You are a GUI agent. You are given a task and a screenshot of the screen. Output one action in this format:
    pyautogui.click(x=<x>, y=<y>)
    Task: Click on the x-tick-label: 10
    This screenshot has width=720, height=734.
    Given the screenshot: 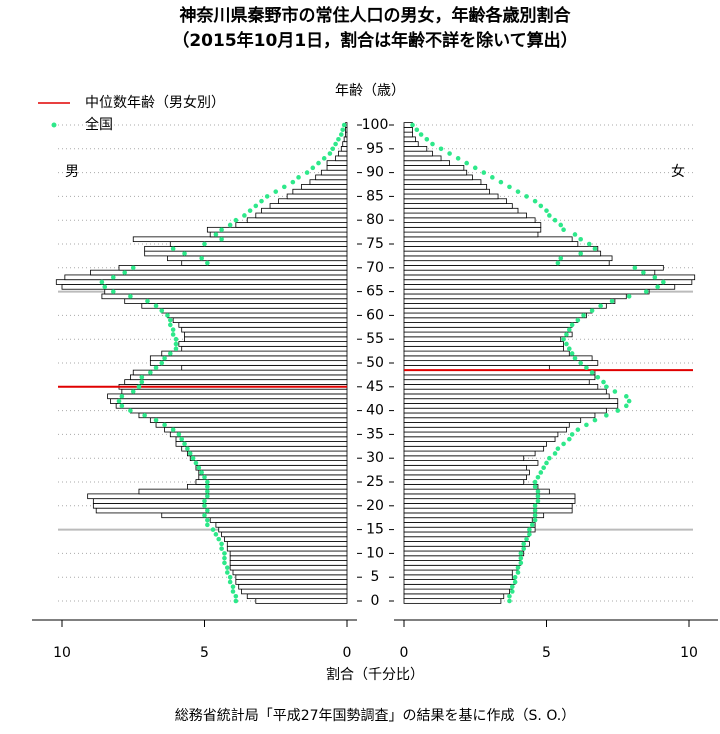 What is the action you would take?
    pyautogui.click(x=689, y=653)
    